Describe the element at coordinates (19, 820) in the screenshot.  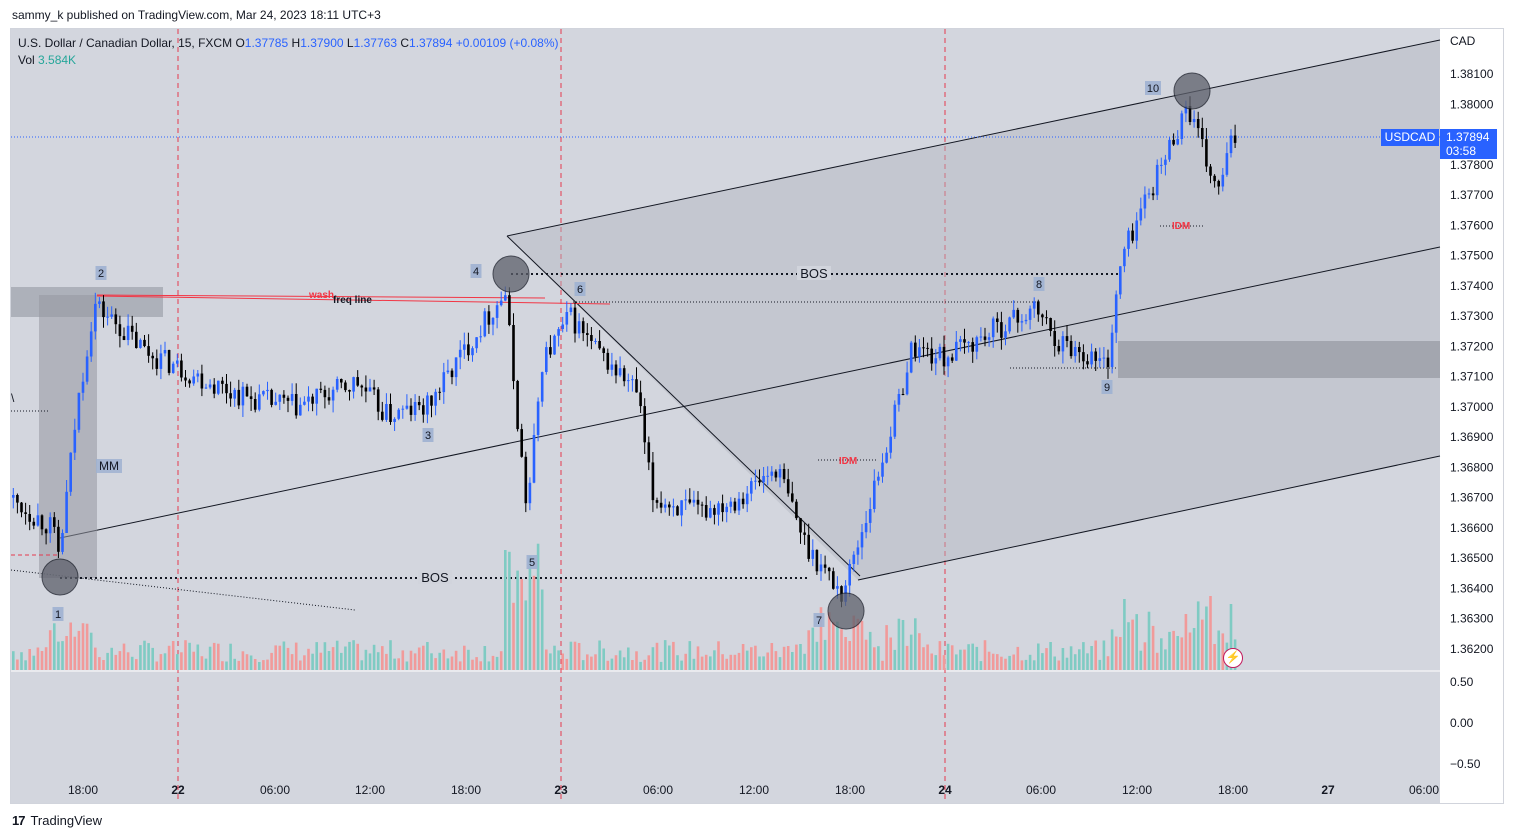
I see `tradingview-logo-icon: 17` at that location.